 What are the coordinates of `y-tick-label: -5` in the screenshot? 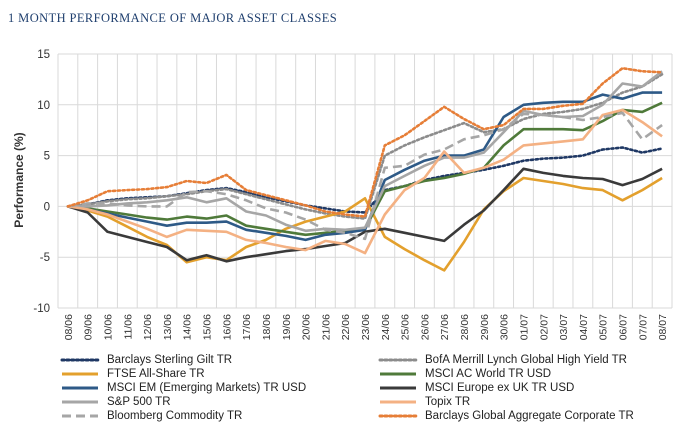 It's located at (45, 258).